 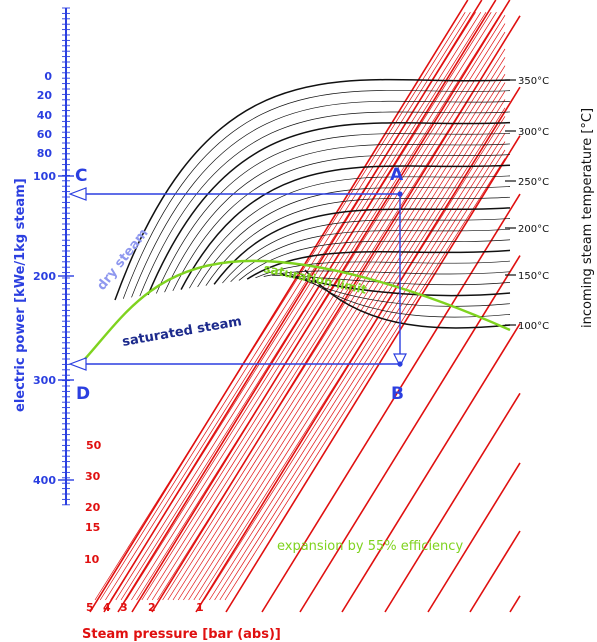 I want to click on point-d-label: D, so click(x=83, y=394).